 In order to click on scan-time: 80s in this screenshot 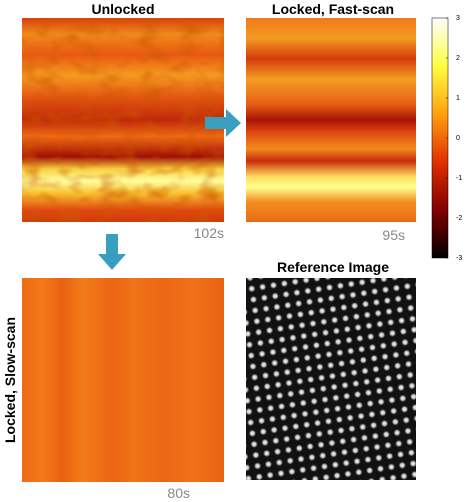, I will do `click(178, 493)`.